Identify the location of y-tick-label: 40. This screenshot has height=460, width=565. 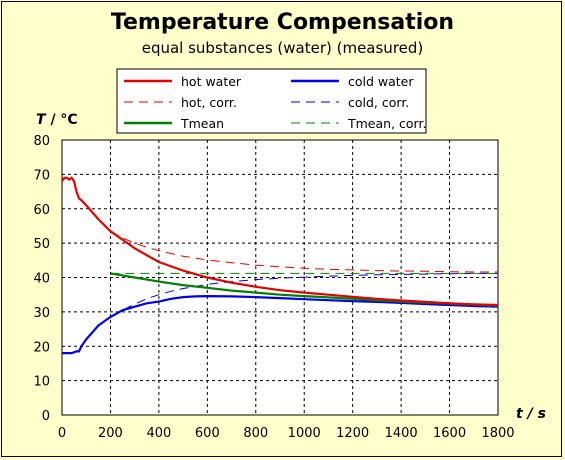
(41, 279).